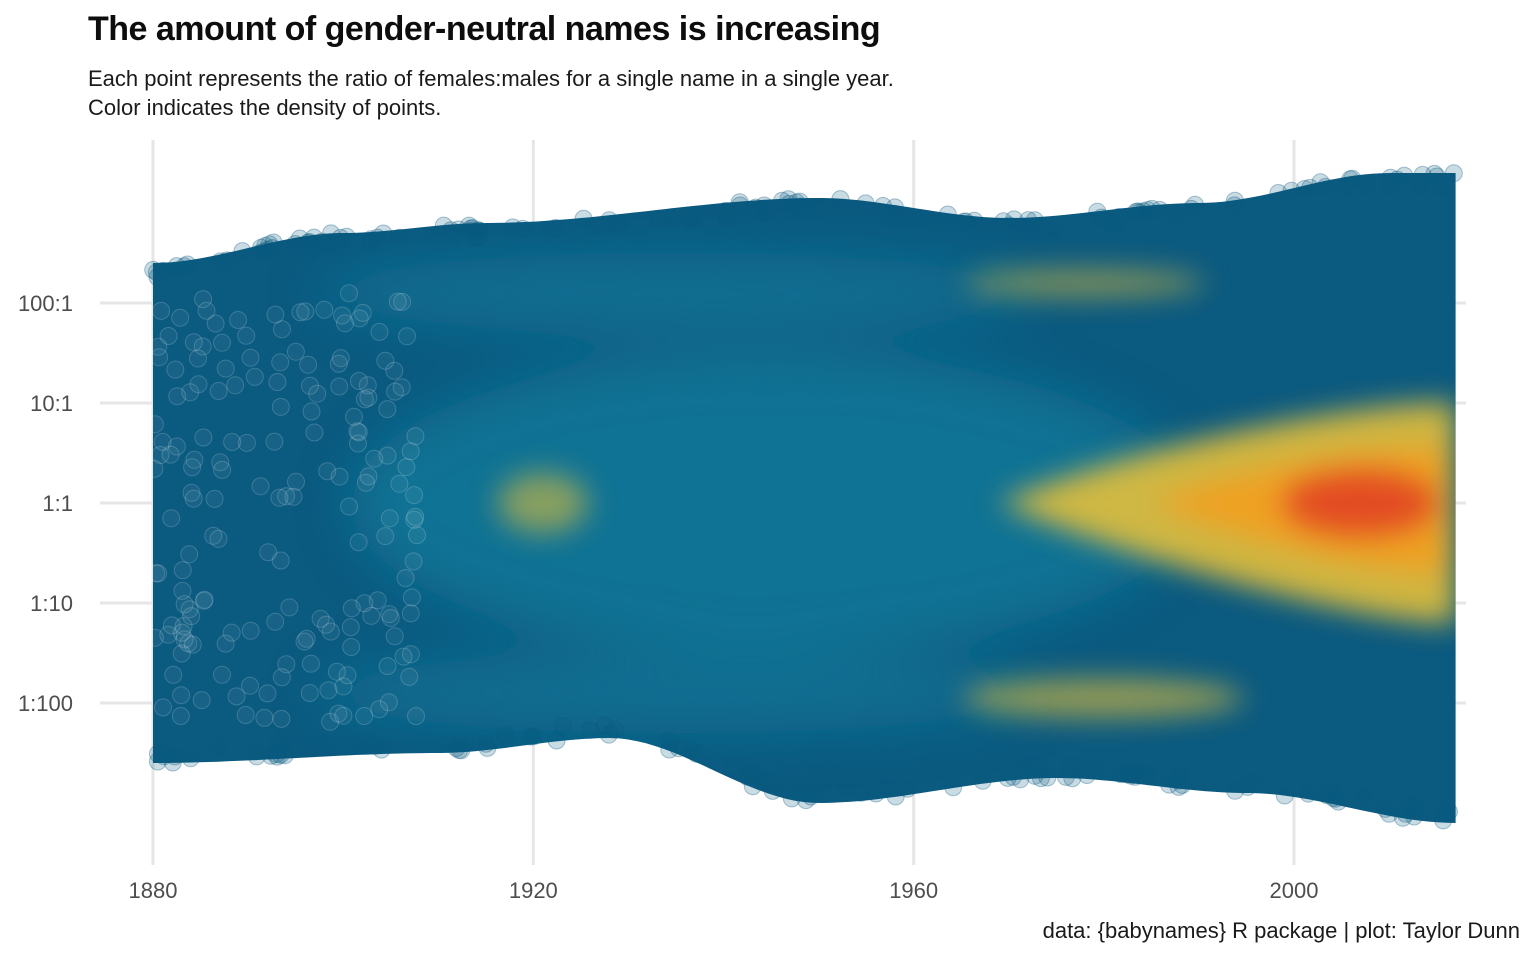  I want to click on y-tick-label: 10:1, so click(51, 403).